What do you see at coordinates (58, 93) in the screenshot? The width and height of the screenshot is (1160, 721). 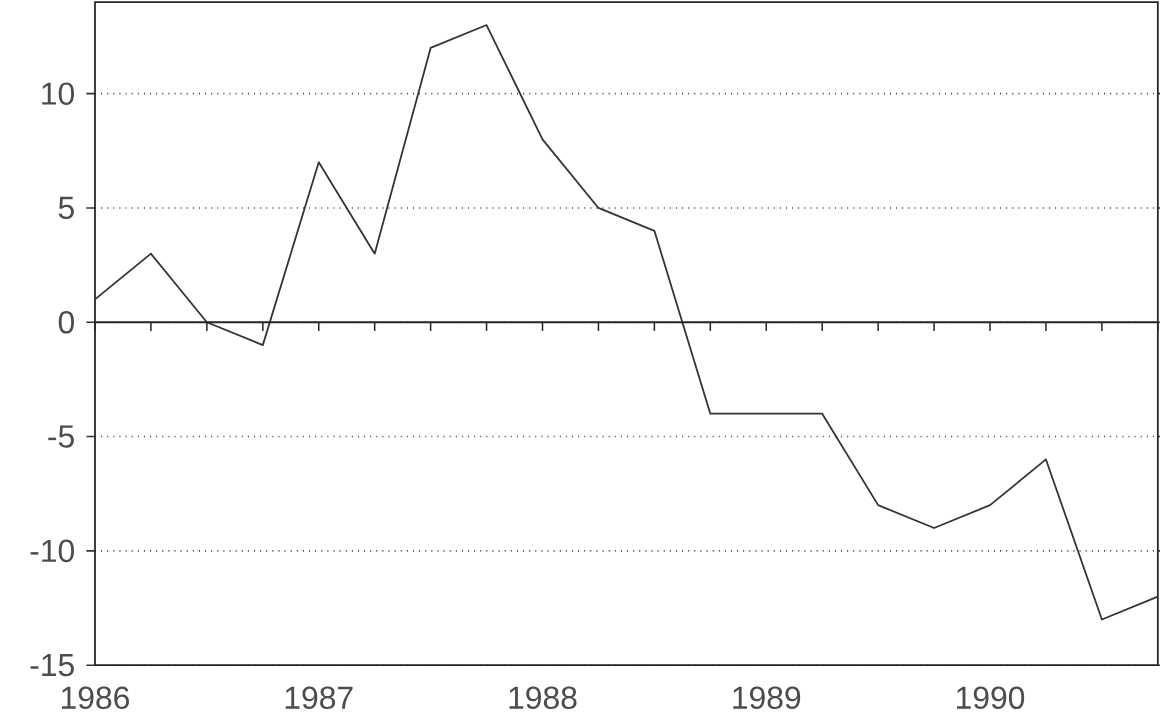 I see `y-tick-label: 10` at bounding box center [58, 93].